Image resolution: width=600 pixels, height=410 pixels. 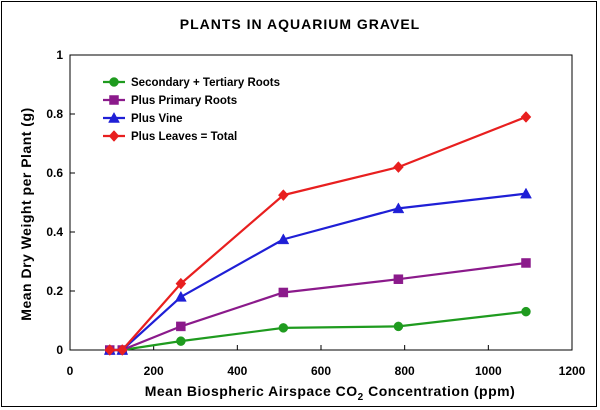 What do you see at coordinates (54, 173) in the screenshot?
I see `y-tick-label: 0.6` at bounding box center [54, 173].